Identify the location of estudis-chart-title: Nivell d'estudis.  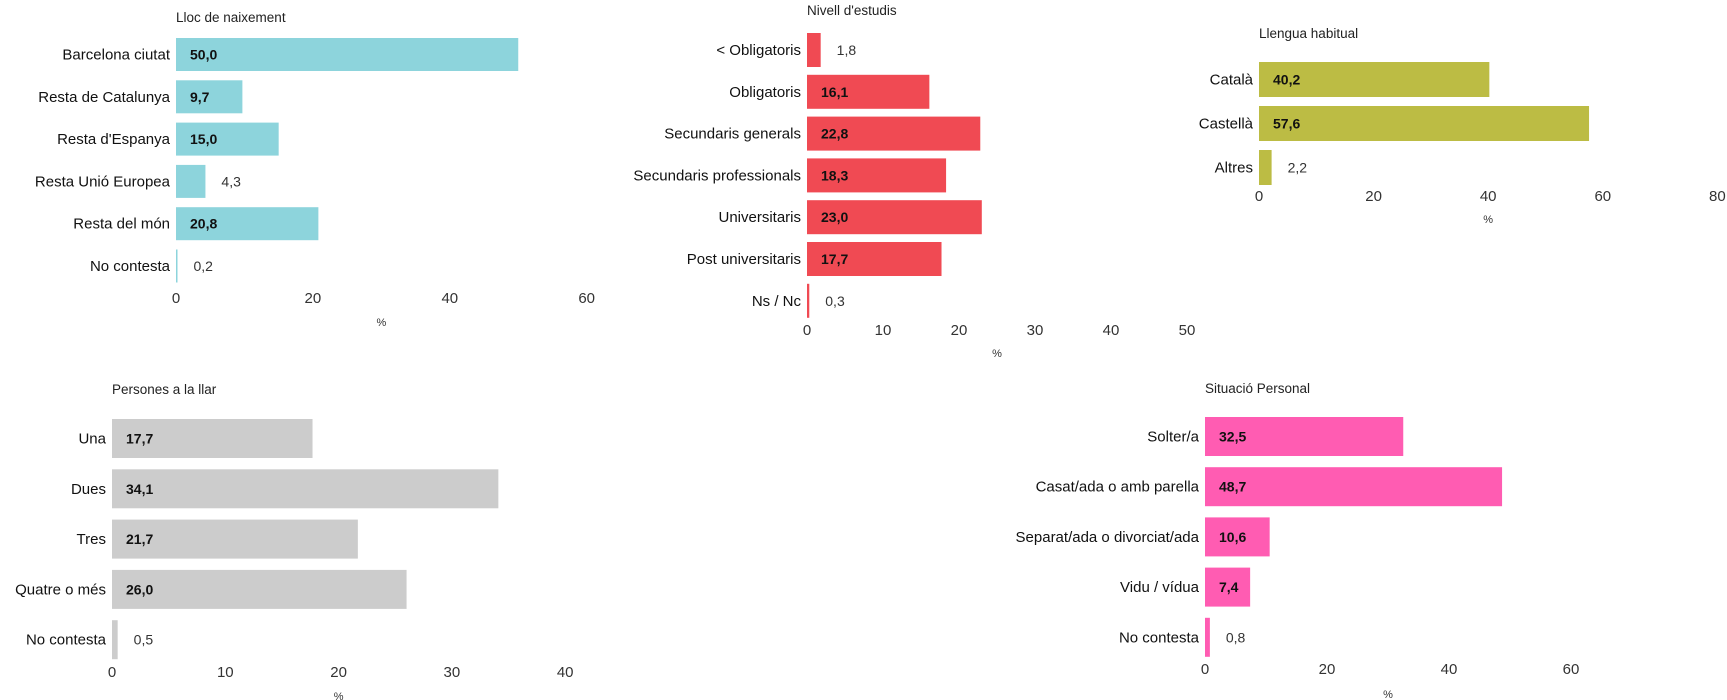
(852, 10).